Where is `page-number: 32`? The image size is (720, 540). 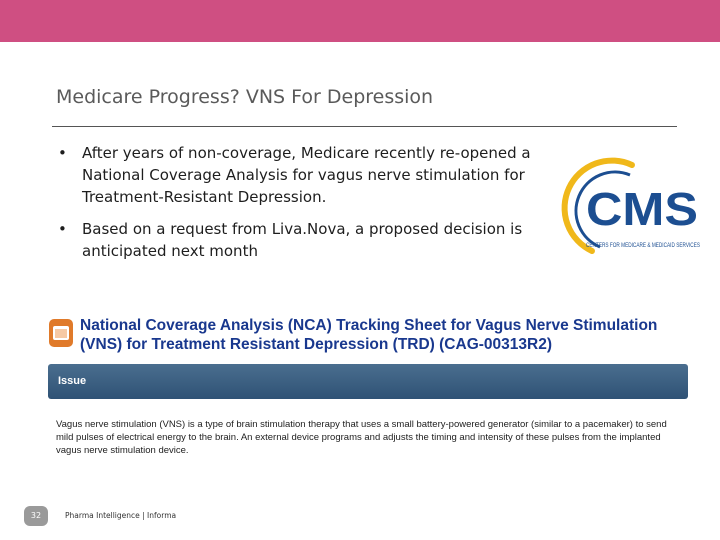 page-number: 32 is located at coordinates (36, 516).